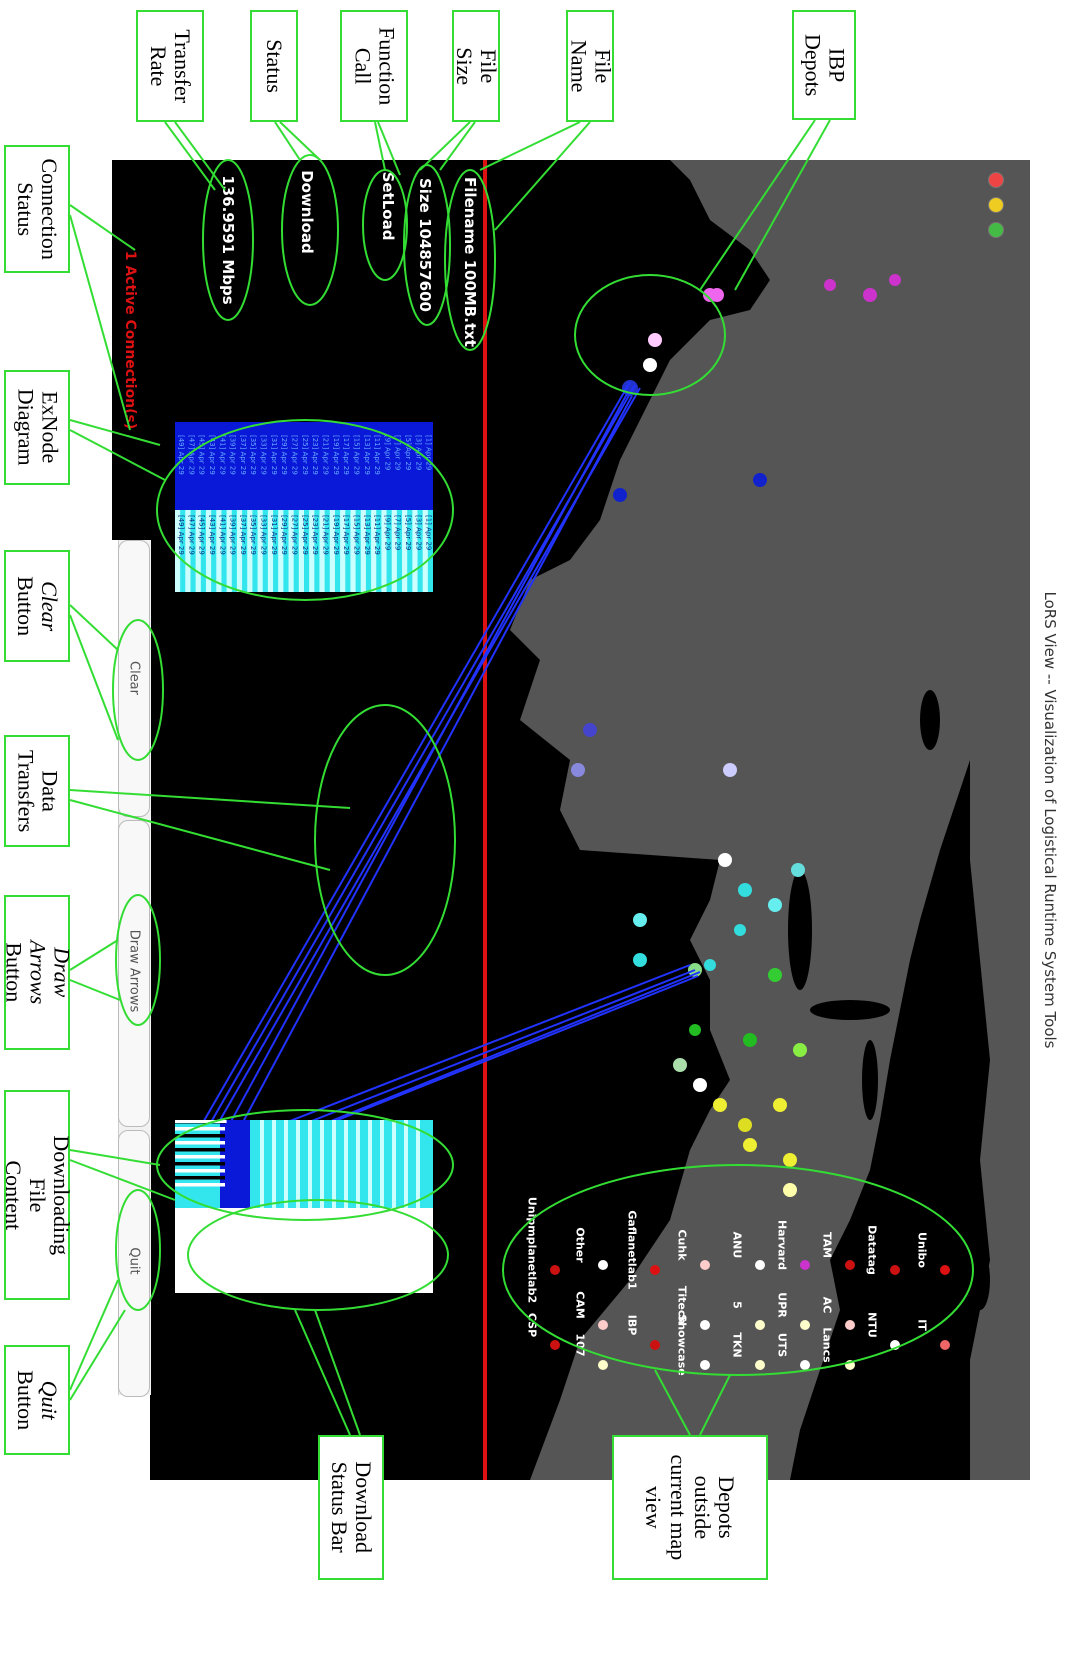 The image size is (1076, 1663). What do you see at coordinates (682, 1345) in the screenshot?
I see `legend-depot-label: Showcase` at bounding box center [682, 1345].